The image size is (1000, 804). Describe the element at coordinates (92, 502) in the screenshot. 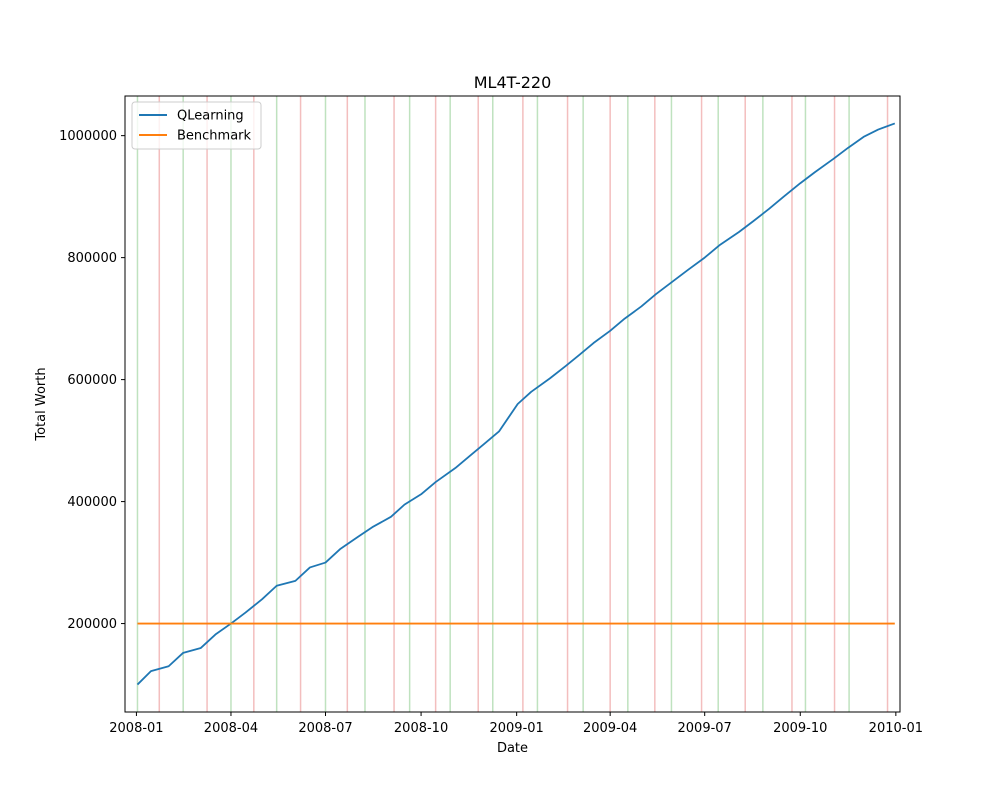

I see `y-tick-label-1: 400000` at that location.